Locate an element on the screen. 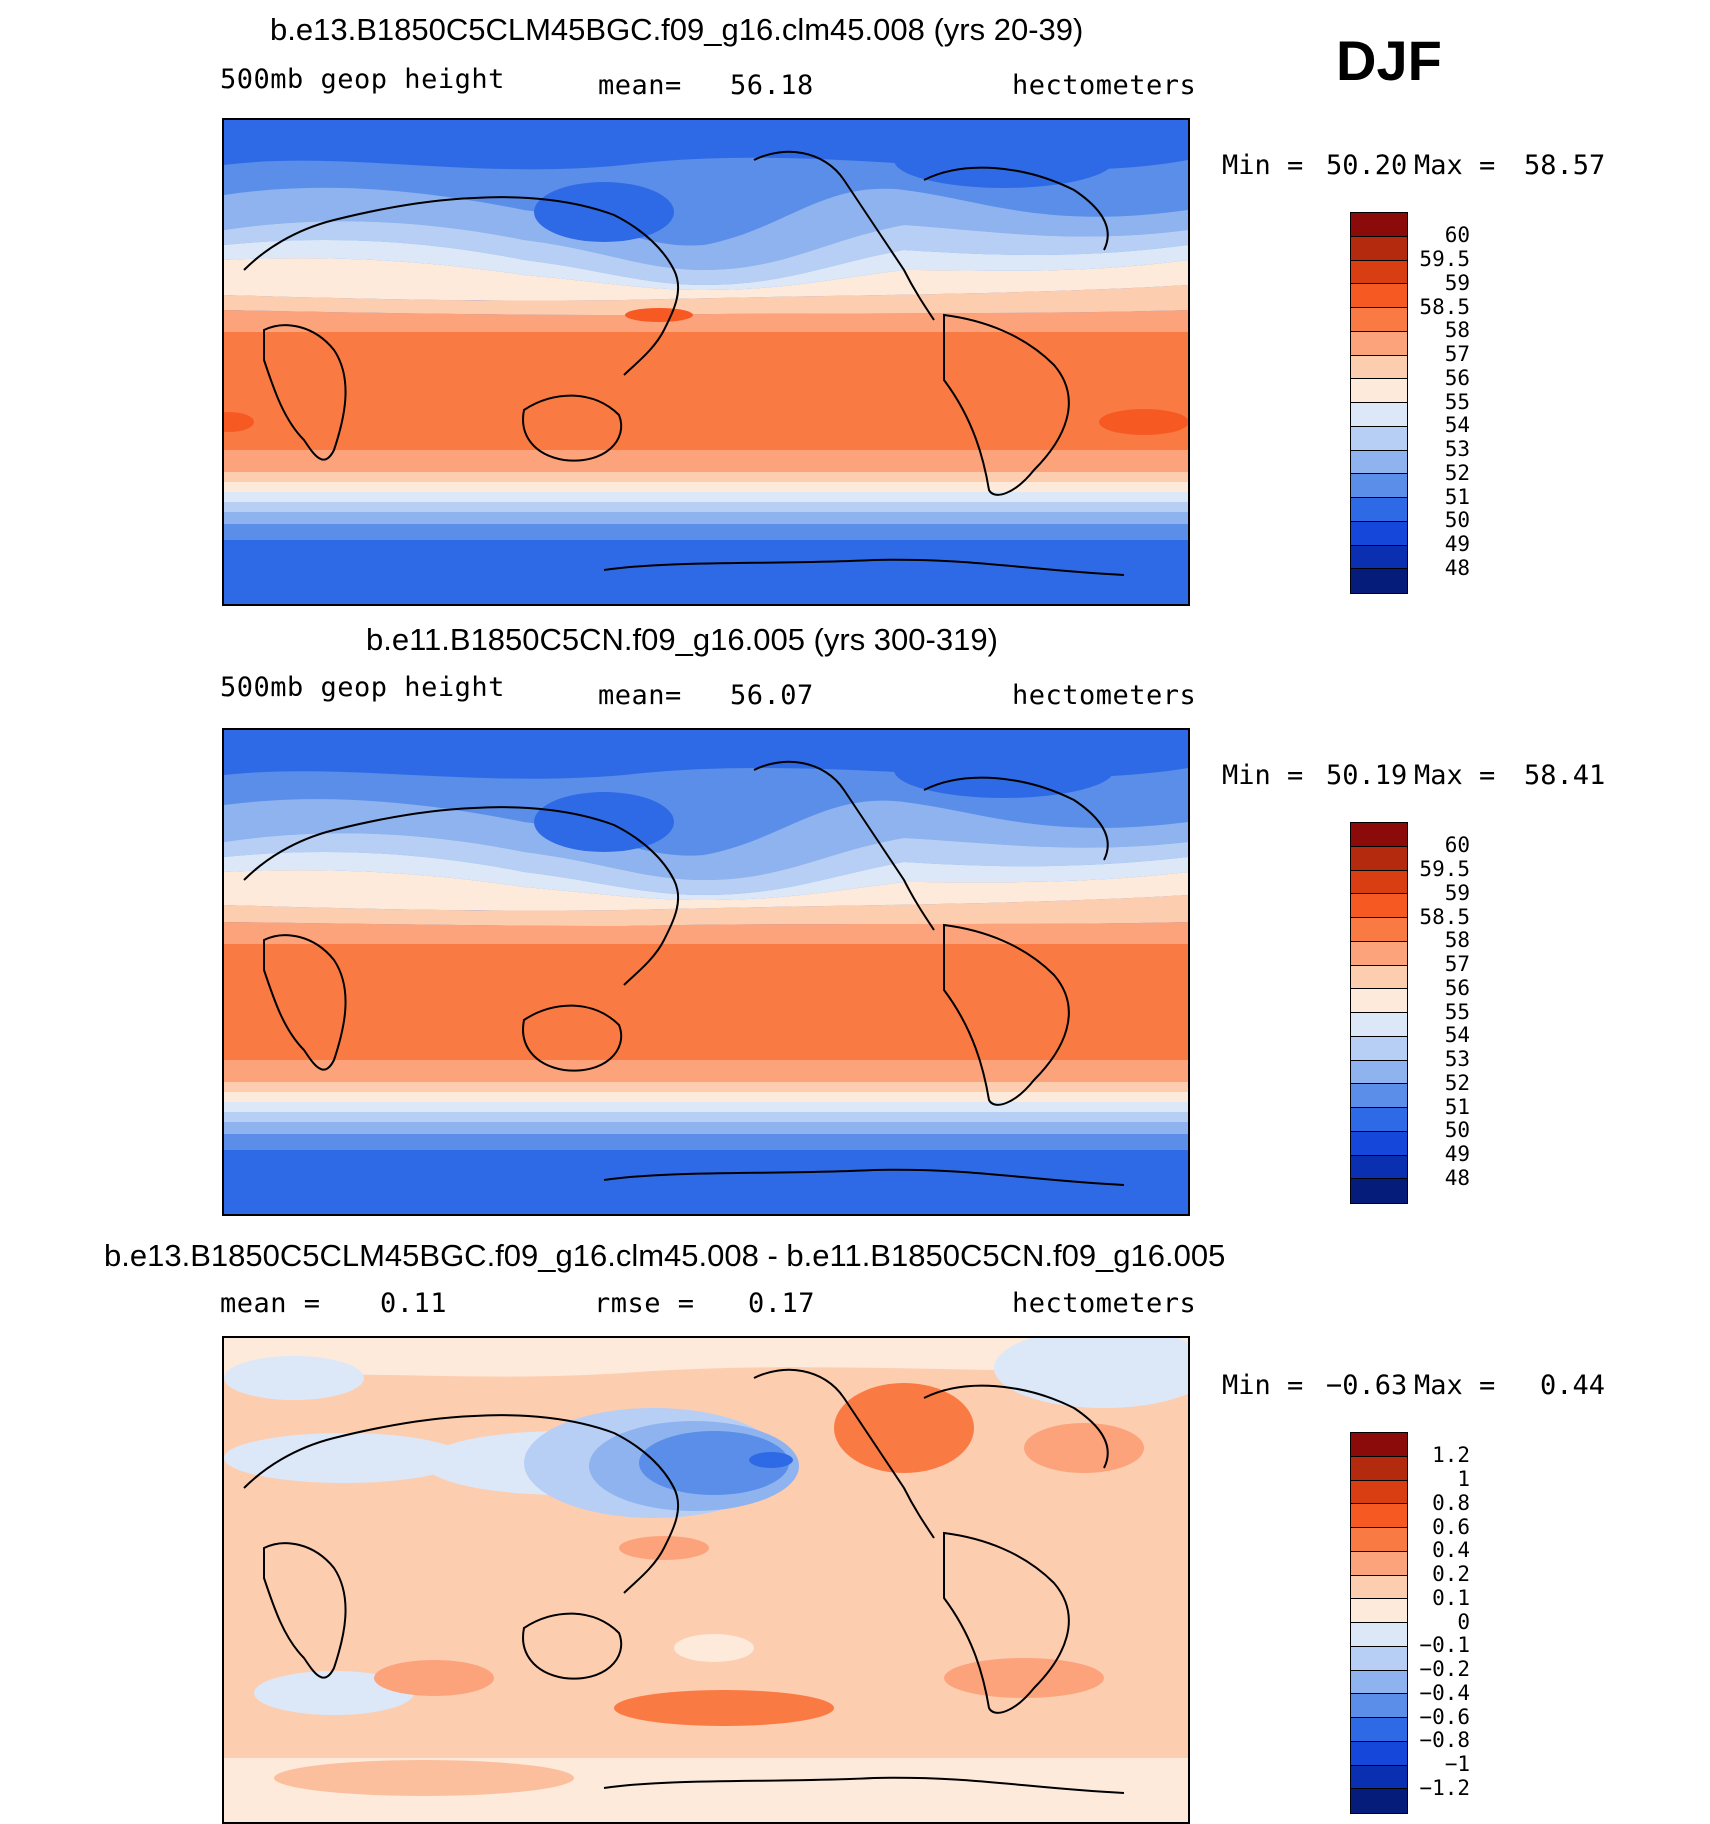 This screenshot has width=1710, height=1824. panel2-colorbar is located at coordinates (1379, 1013).